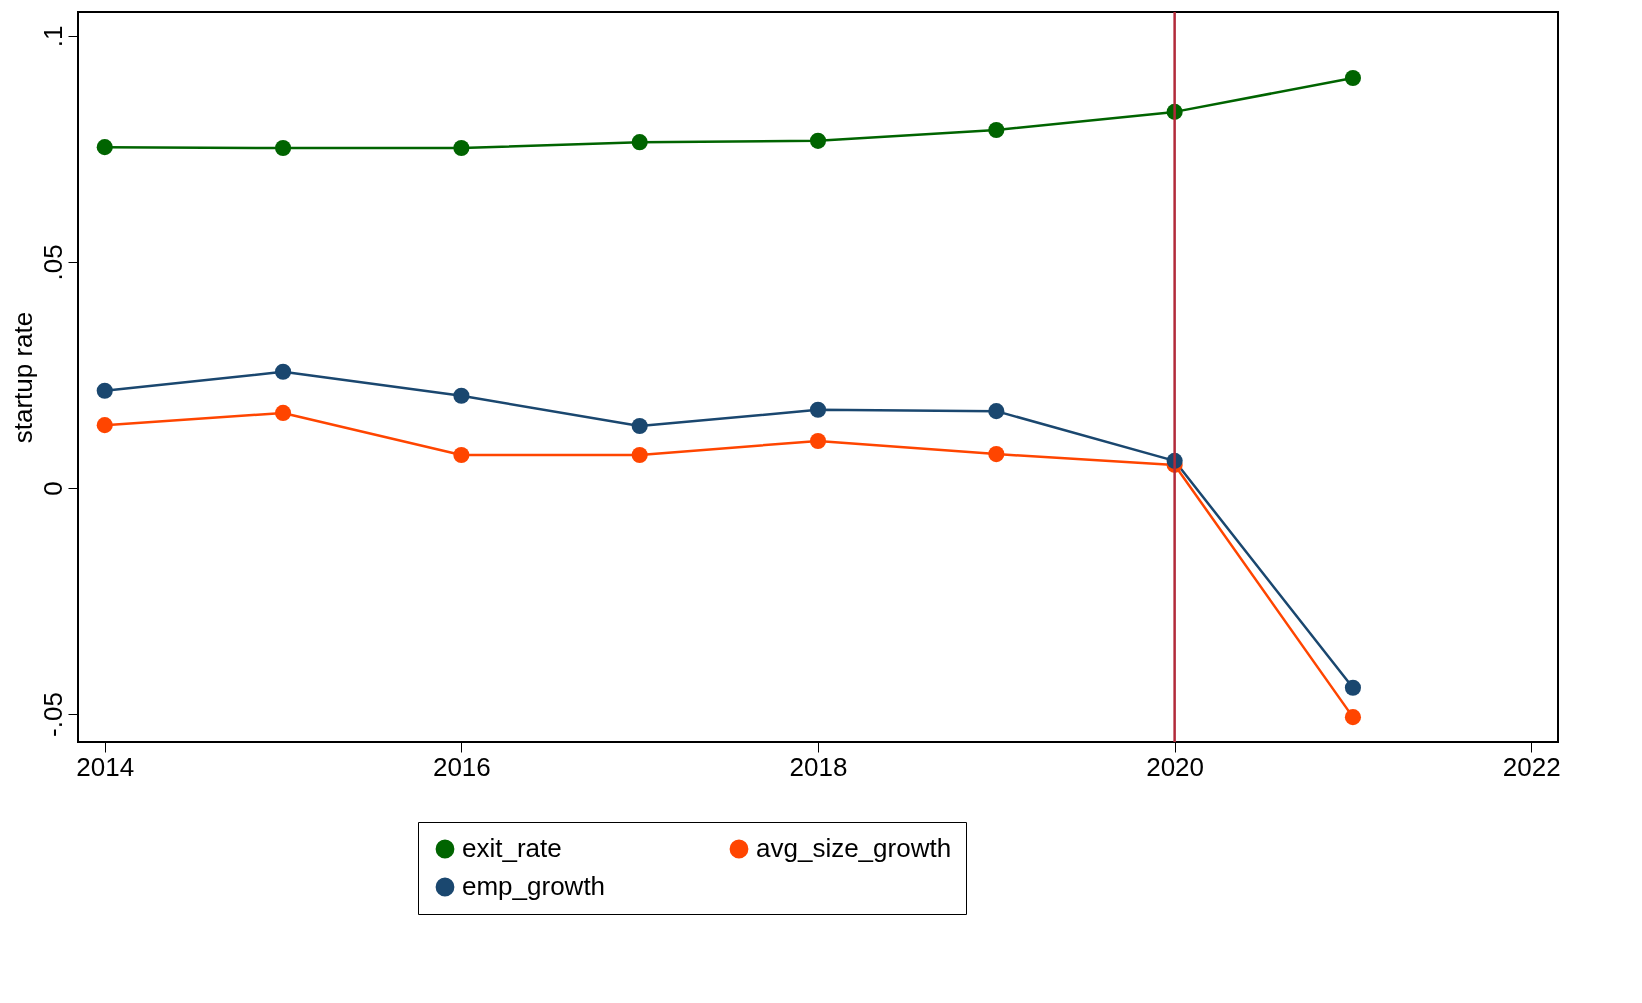 The width and height of the screenshot is (1642, 1003). Describe the element at coordinates (1175, 766) in the screenshot. I see `x-tick-label: 2020` at that location.